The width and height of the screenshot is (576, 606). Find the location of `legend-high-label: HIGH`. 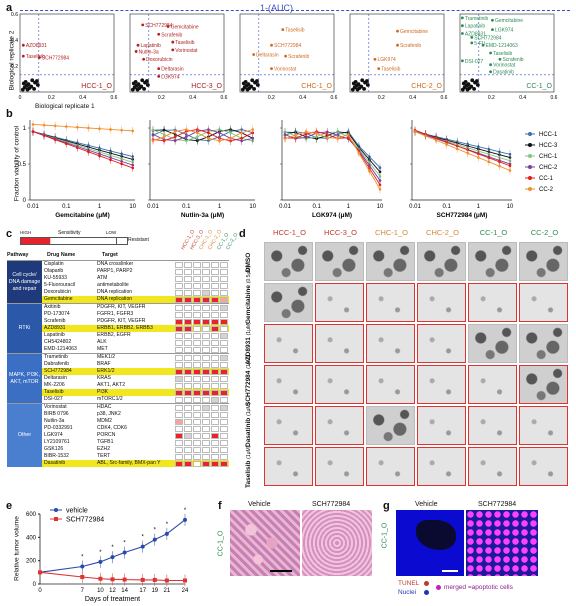

legend-high-label: HIGH is located at coordinates (26, 232).